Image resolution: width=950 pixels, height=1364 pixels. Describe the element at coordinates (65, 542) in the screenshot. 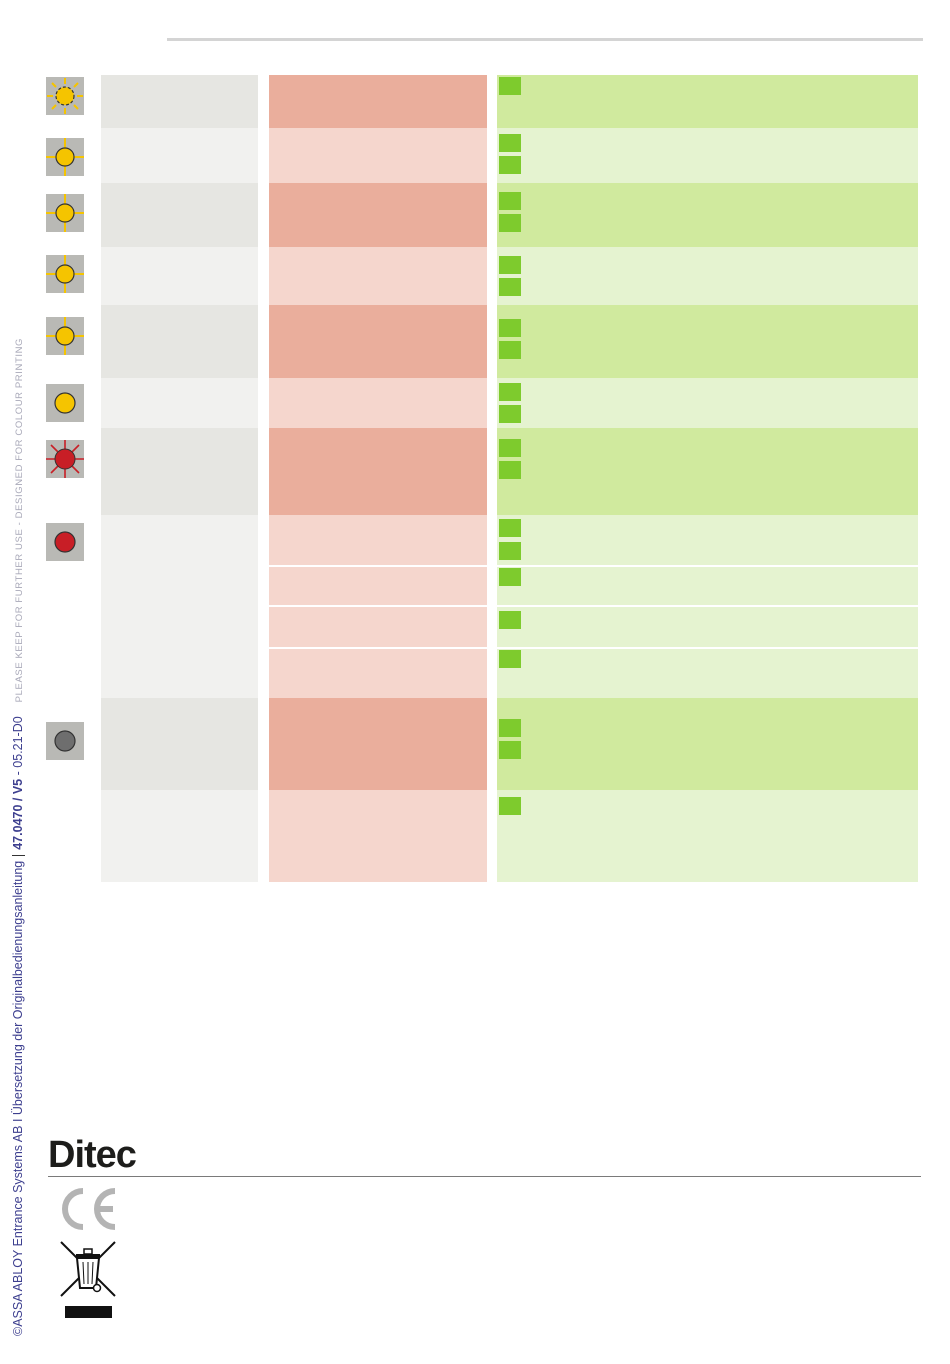

I see `red-led-steady-icon` at that location.